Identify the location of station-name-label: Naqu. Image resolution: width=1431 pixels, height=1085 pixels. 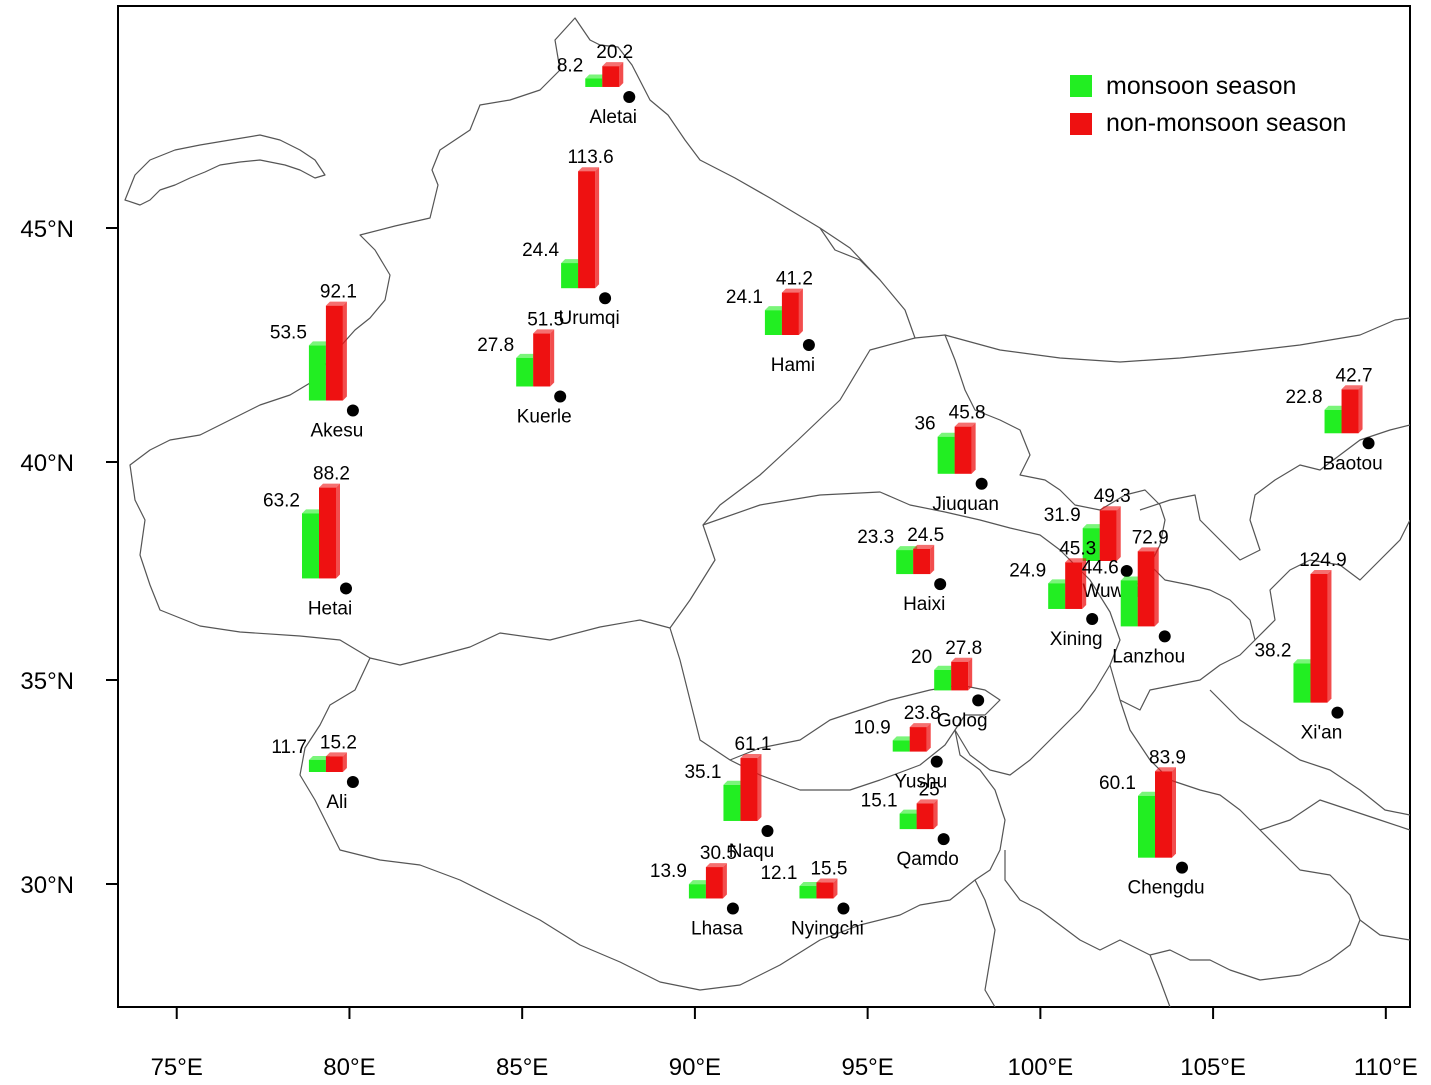
(751, 851).